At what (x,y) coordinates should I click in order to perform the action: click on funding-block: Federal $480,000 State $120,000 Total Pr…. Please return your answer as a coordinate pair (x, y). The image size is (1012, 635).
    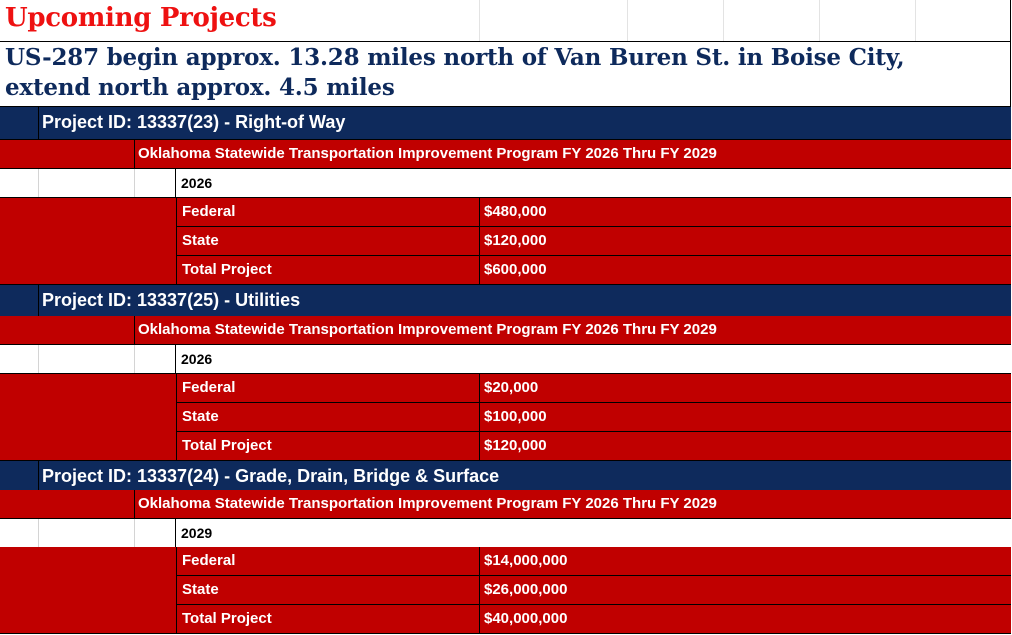
    Looking at the image, I should click on (505, 241).